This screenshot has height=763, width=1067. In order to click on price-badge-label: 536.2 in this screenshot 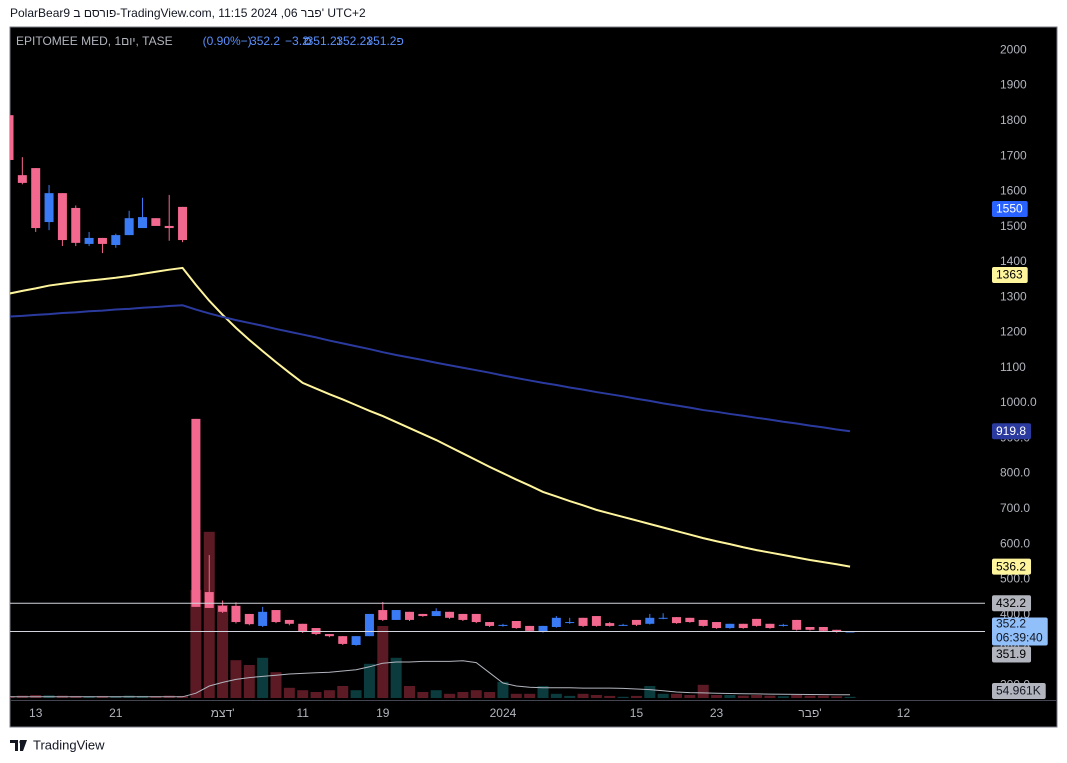, I will do `click(1011, 566)`.